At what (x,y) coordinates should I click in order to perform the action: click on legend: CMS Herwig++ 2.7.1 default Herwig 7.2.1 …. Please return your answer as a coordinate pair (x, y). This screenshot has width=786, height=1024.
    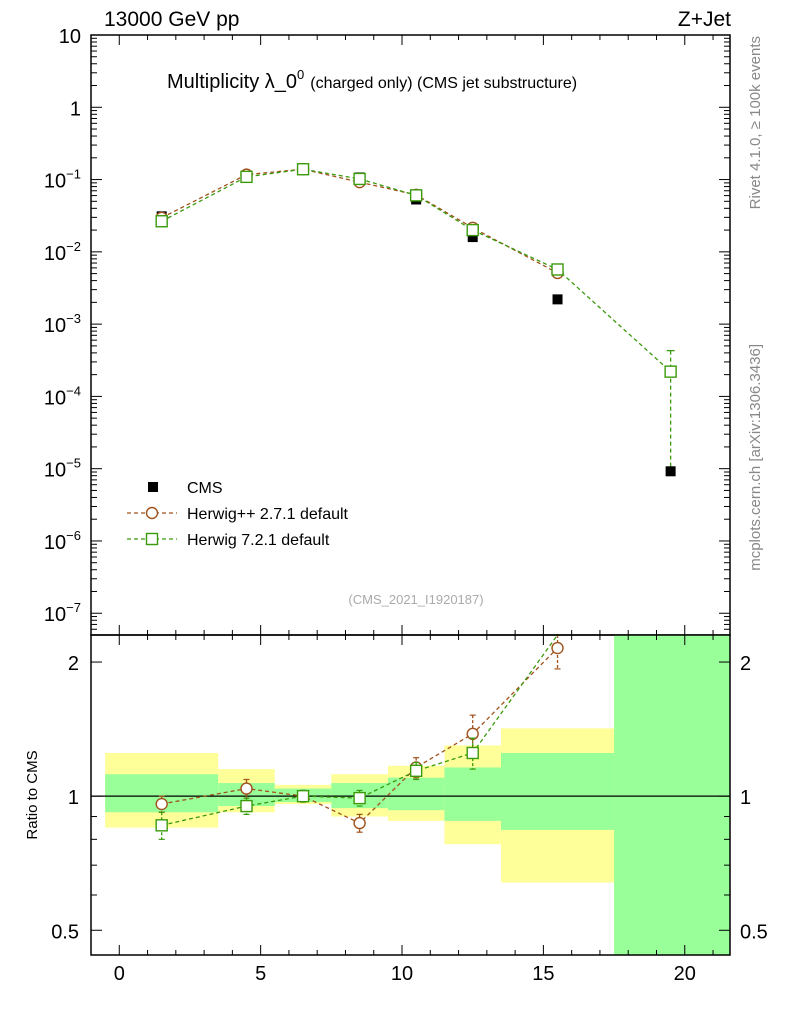
    Looking at the image, I should click on (238, 514).